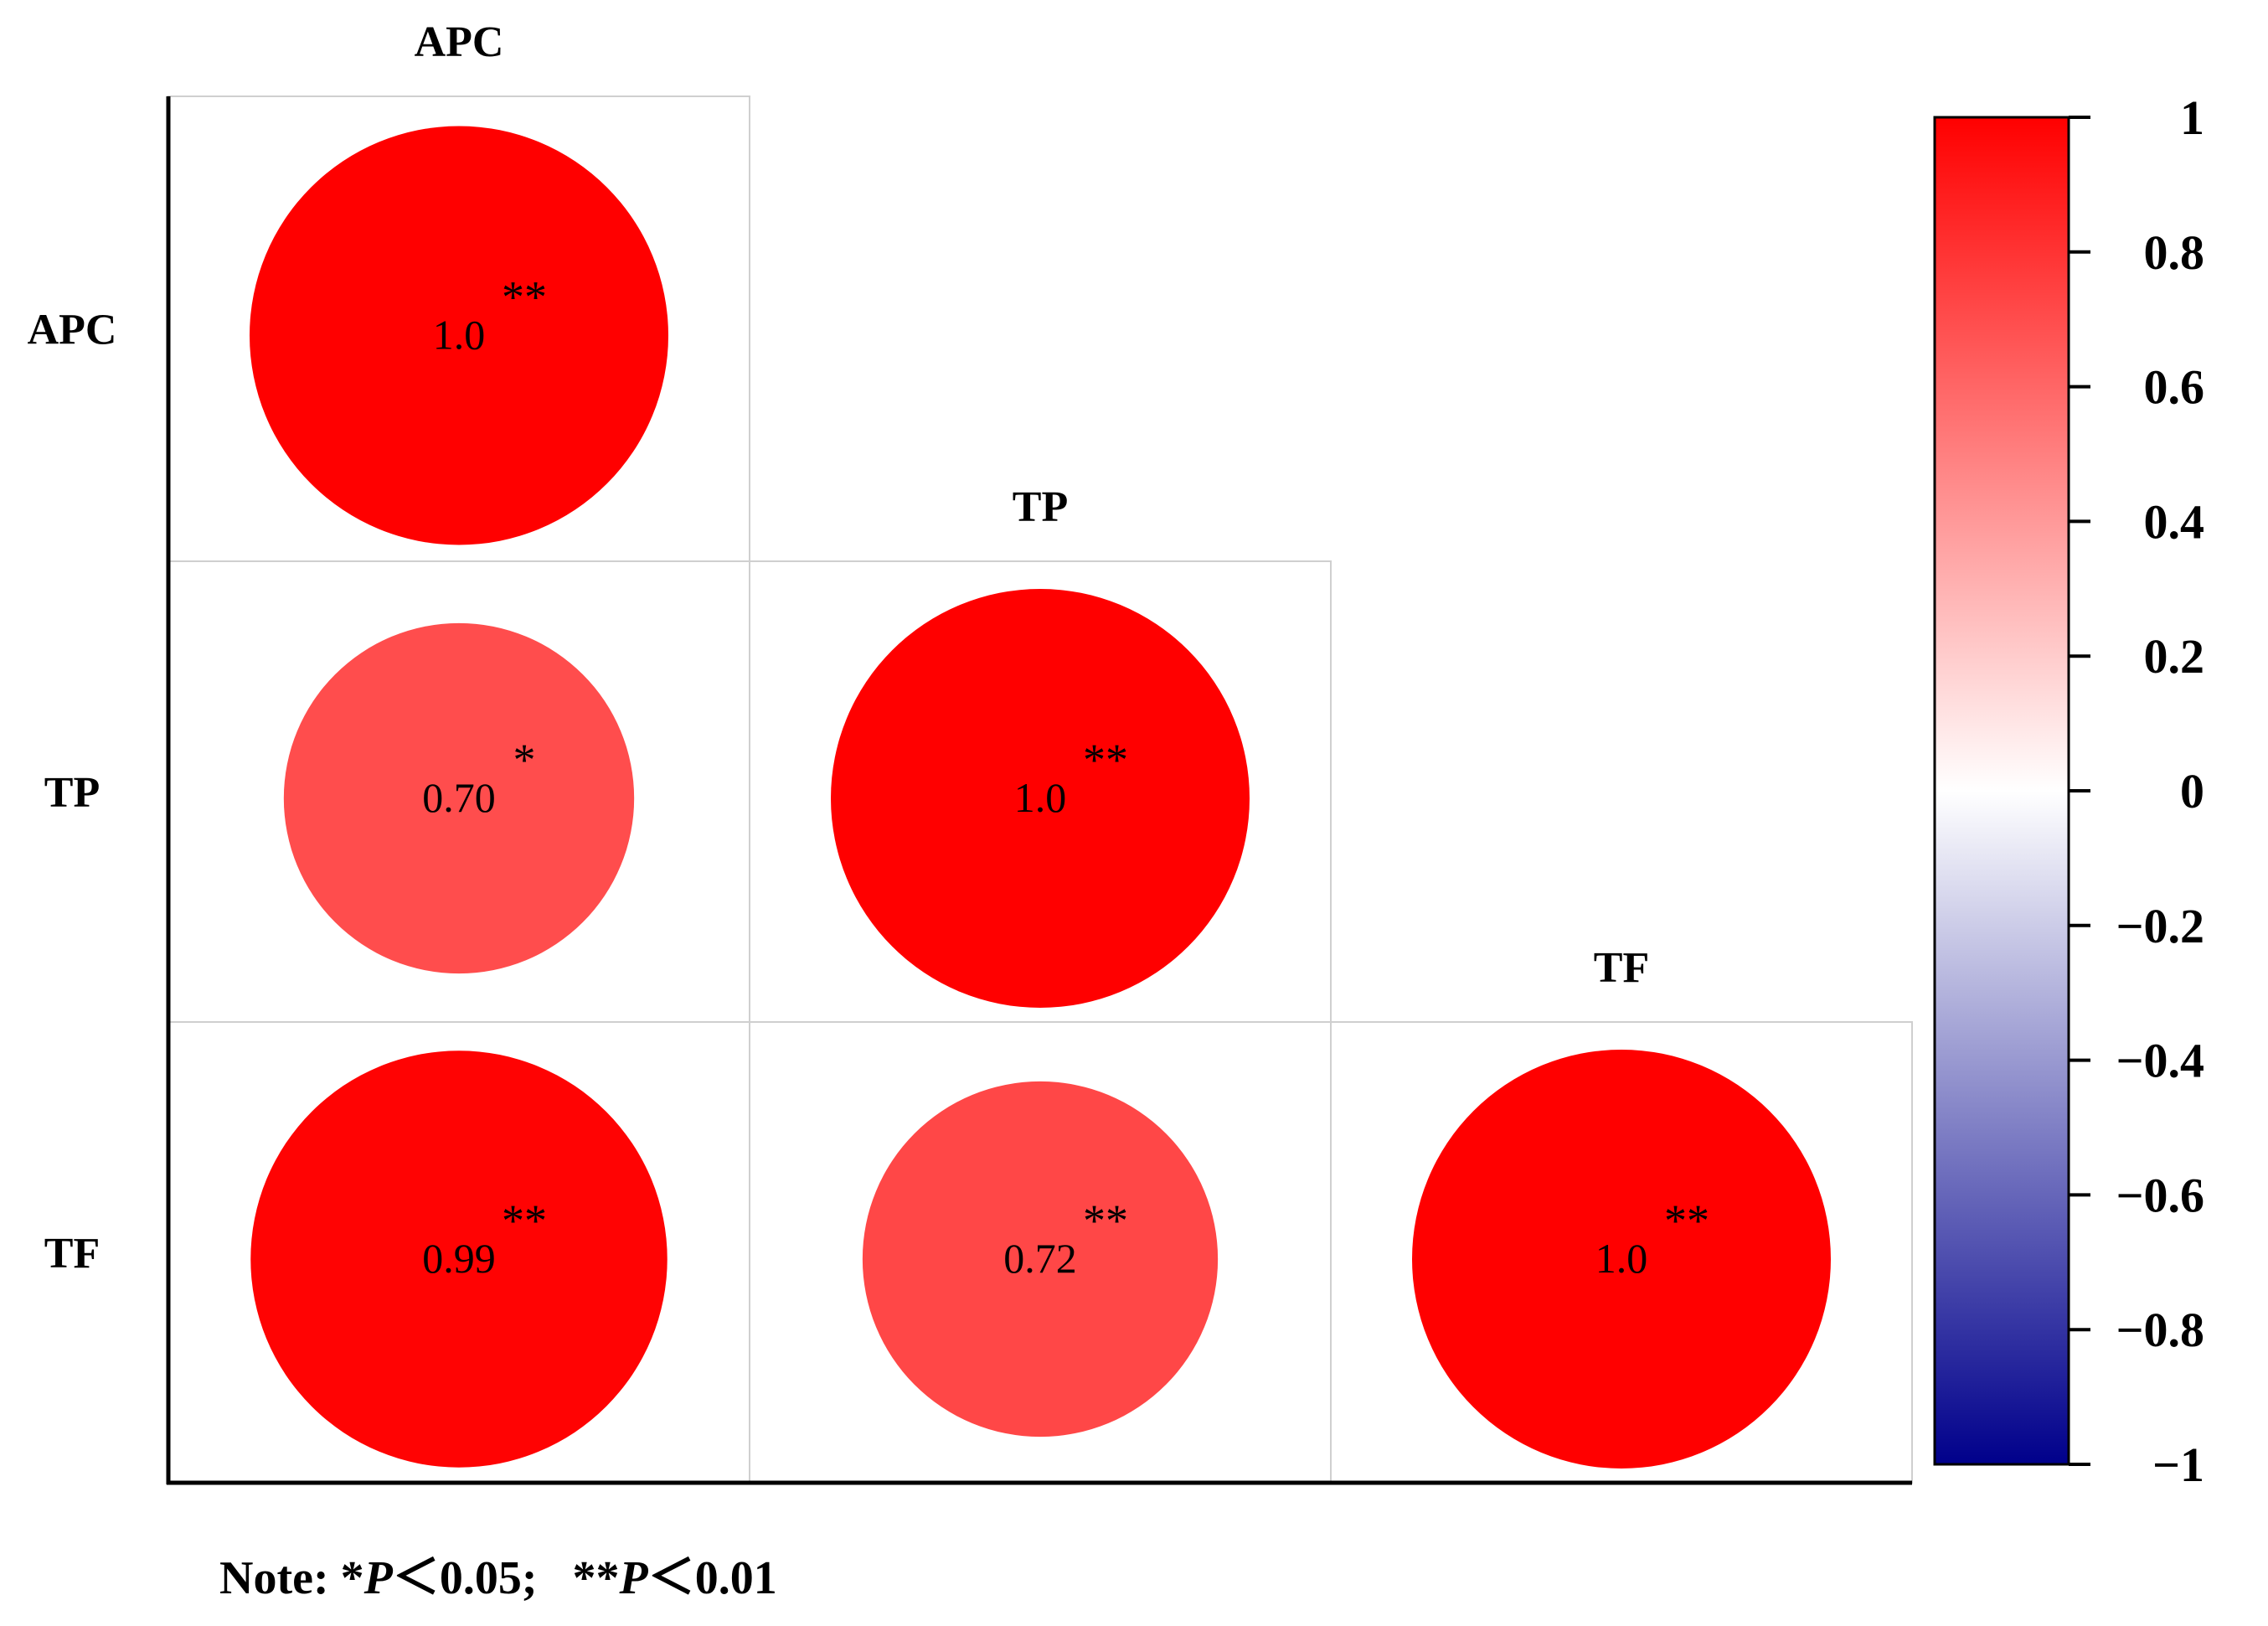  I want to click on colorbar-tick-label: 0.4, so click(2174, 521).